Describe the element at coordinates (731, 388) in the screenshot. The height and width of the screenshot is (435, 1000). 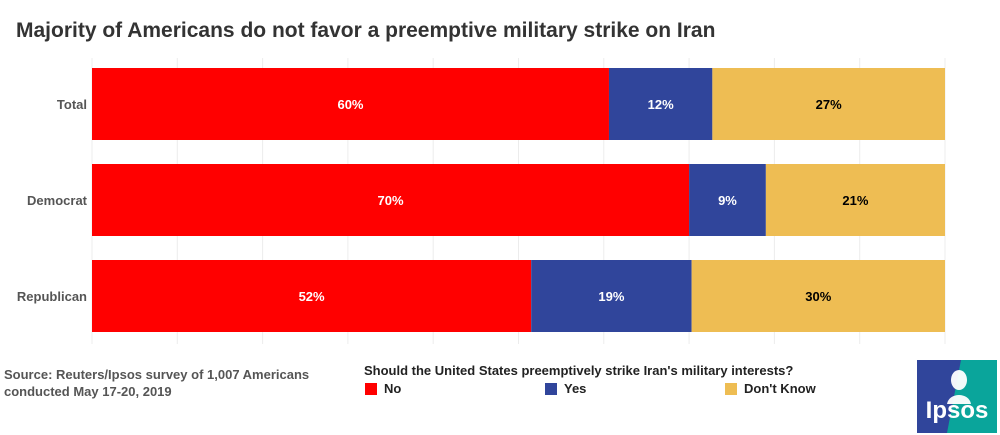
I see `legend-swatch-dont-know` at that location.